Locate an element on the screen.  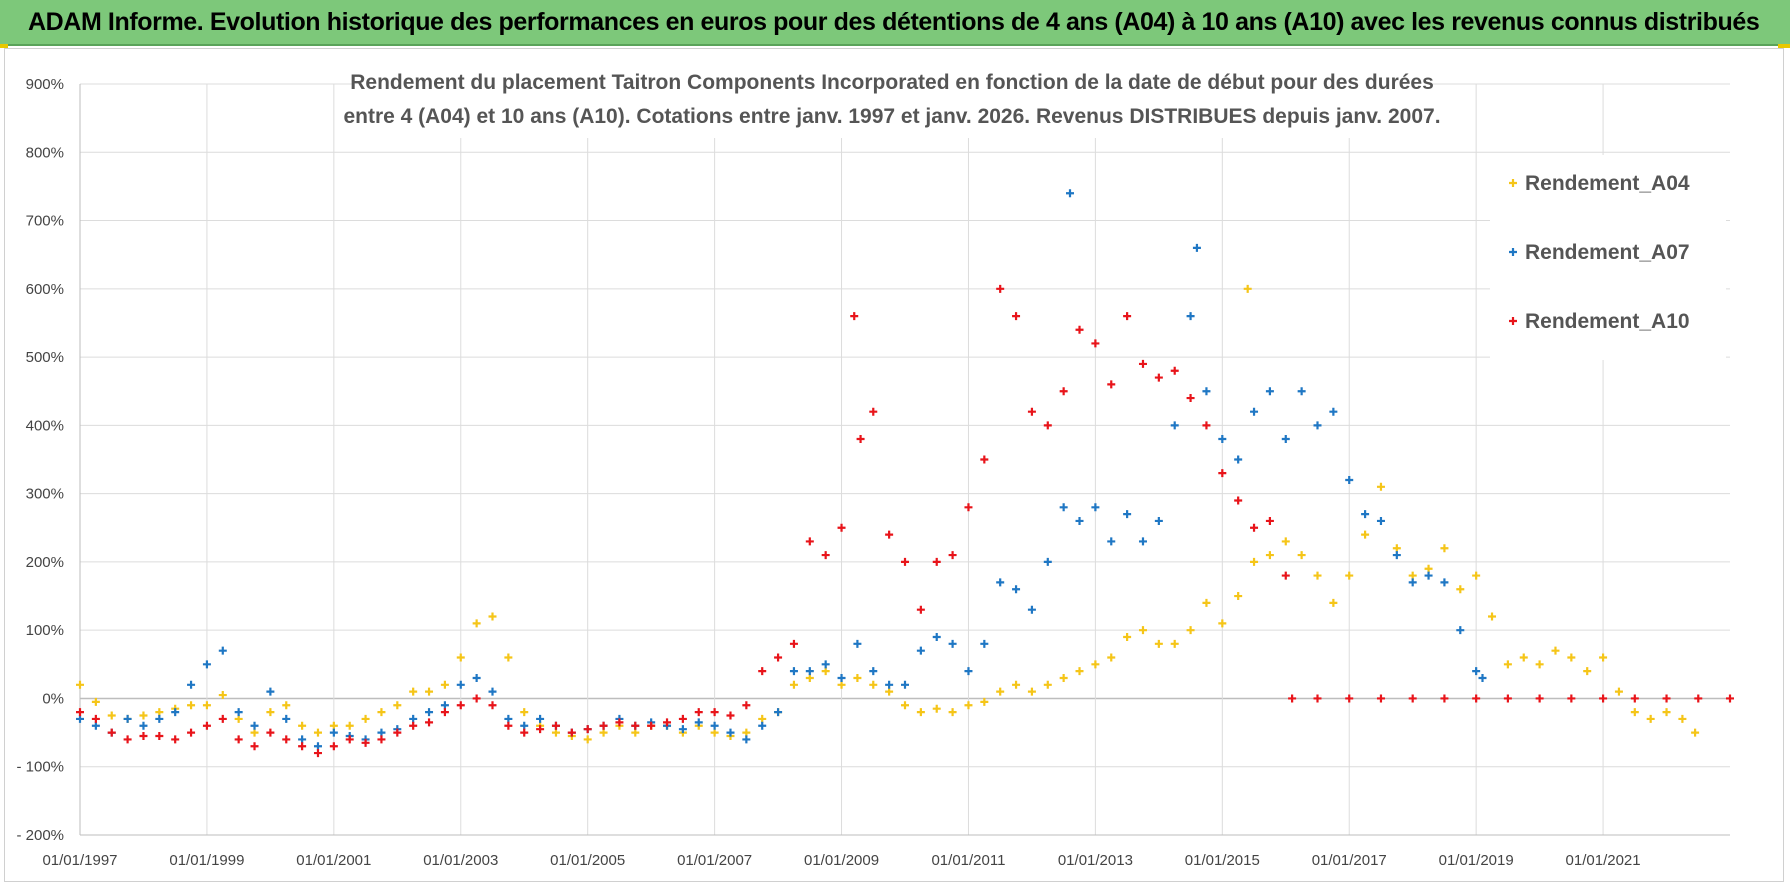
x-tick-label: 01/01/2011 is located at coordinates (968, 860).